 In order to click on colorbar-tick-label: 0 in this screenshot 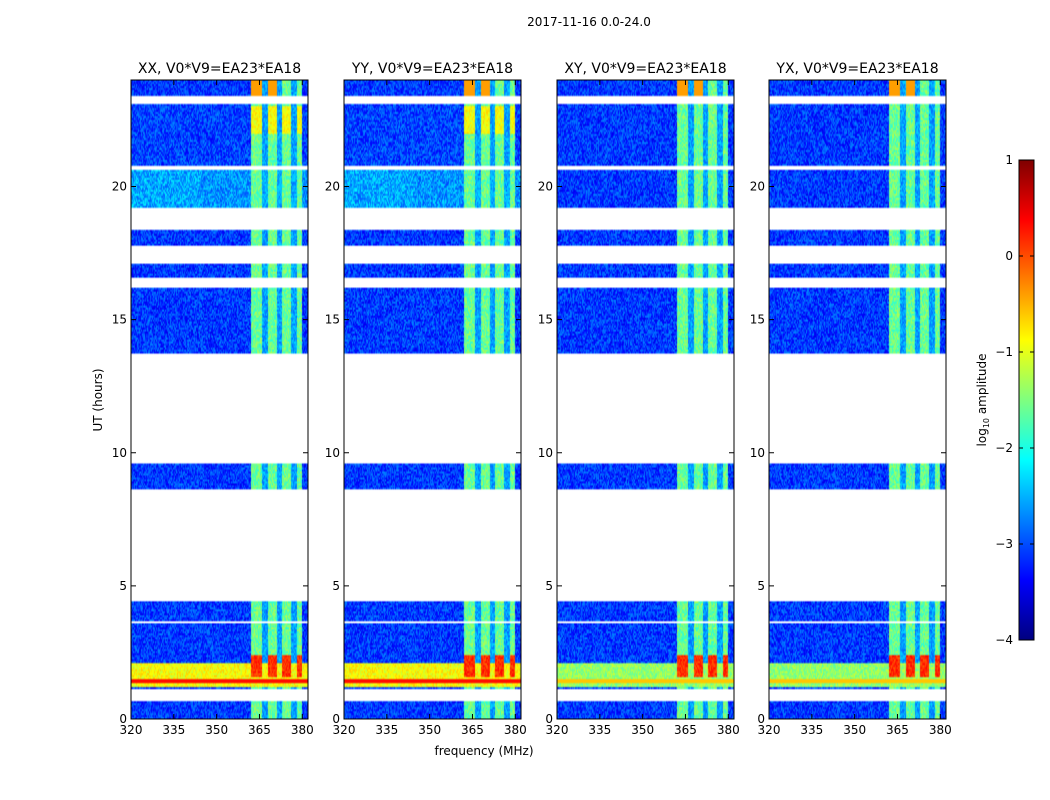, I will do `click(1009, 256)`.